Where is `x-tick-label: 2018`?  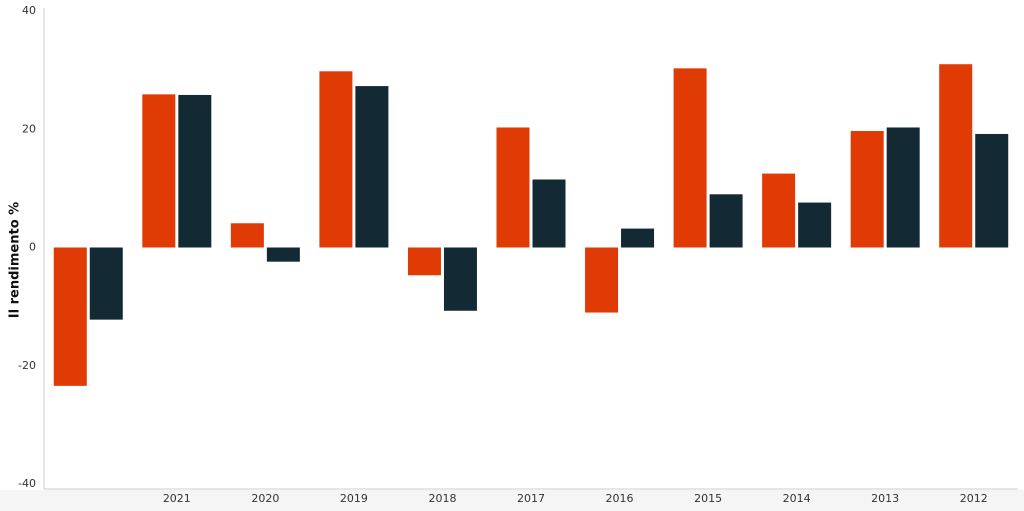
x-tick-label: 2018 is located at coordinates (442, 498).